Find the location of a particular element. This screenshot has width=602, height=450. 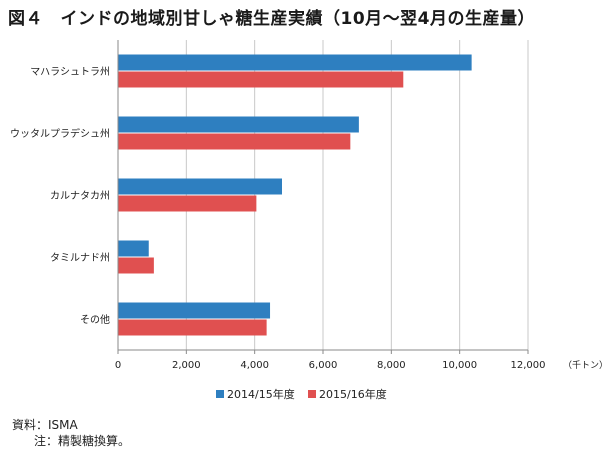

category-label: その他 is located at coordinates (95, 319).